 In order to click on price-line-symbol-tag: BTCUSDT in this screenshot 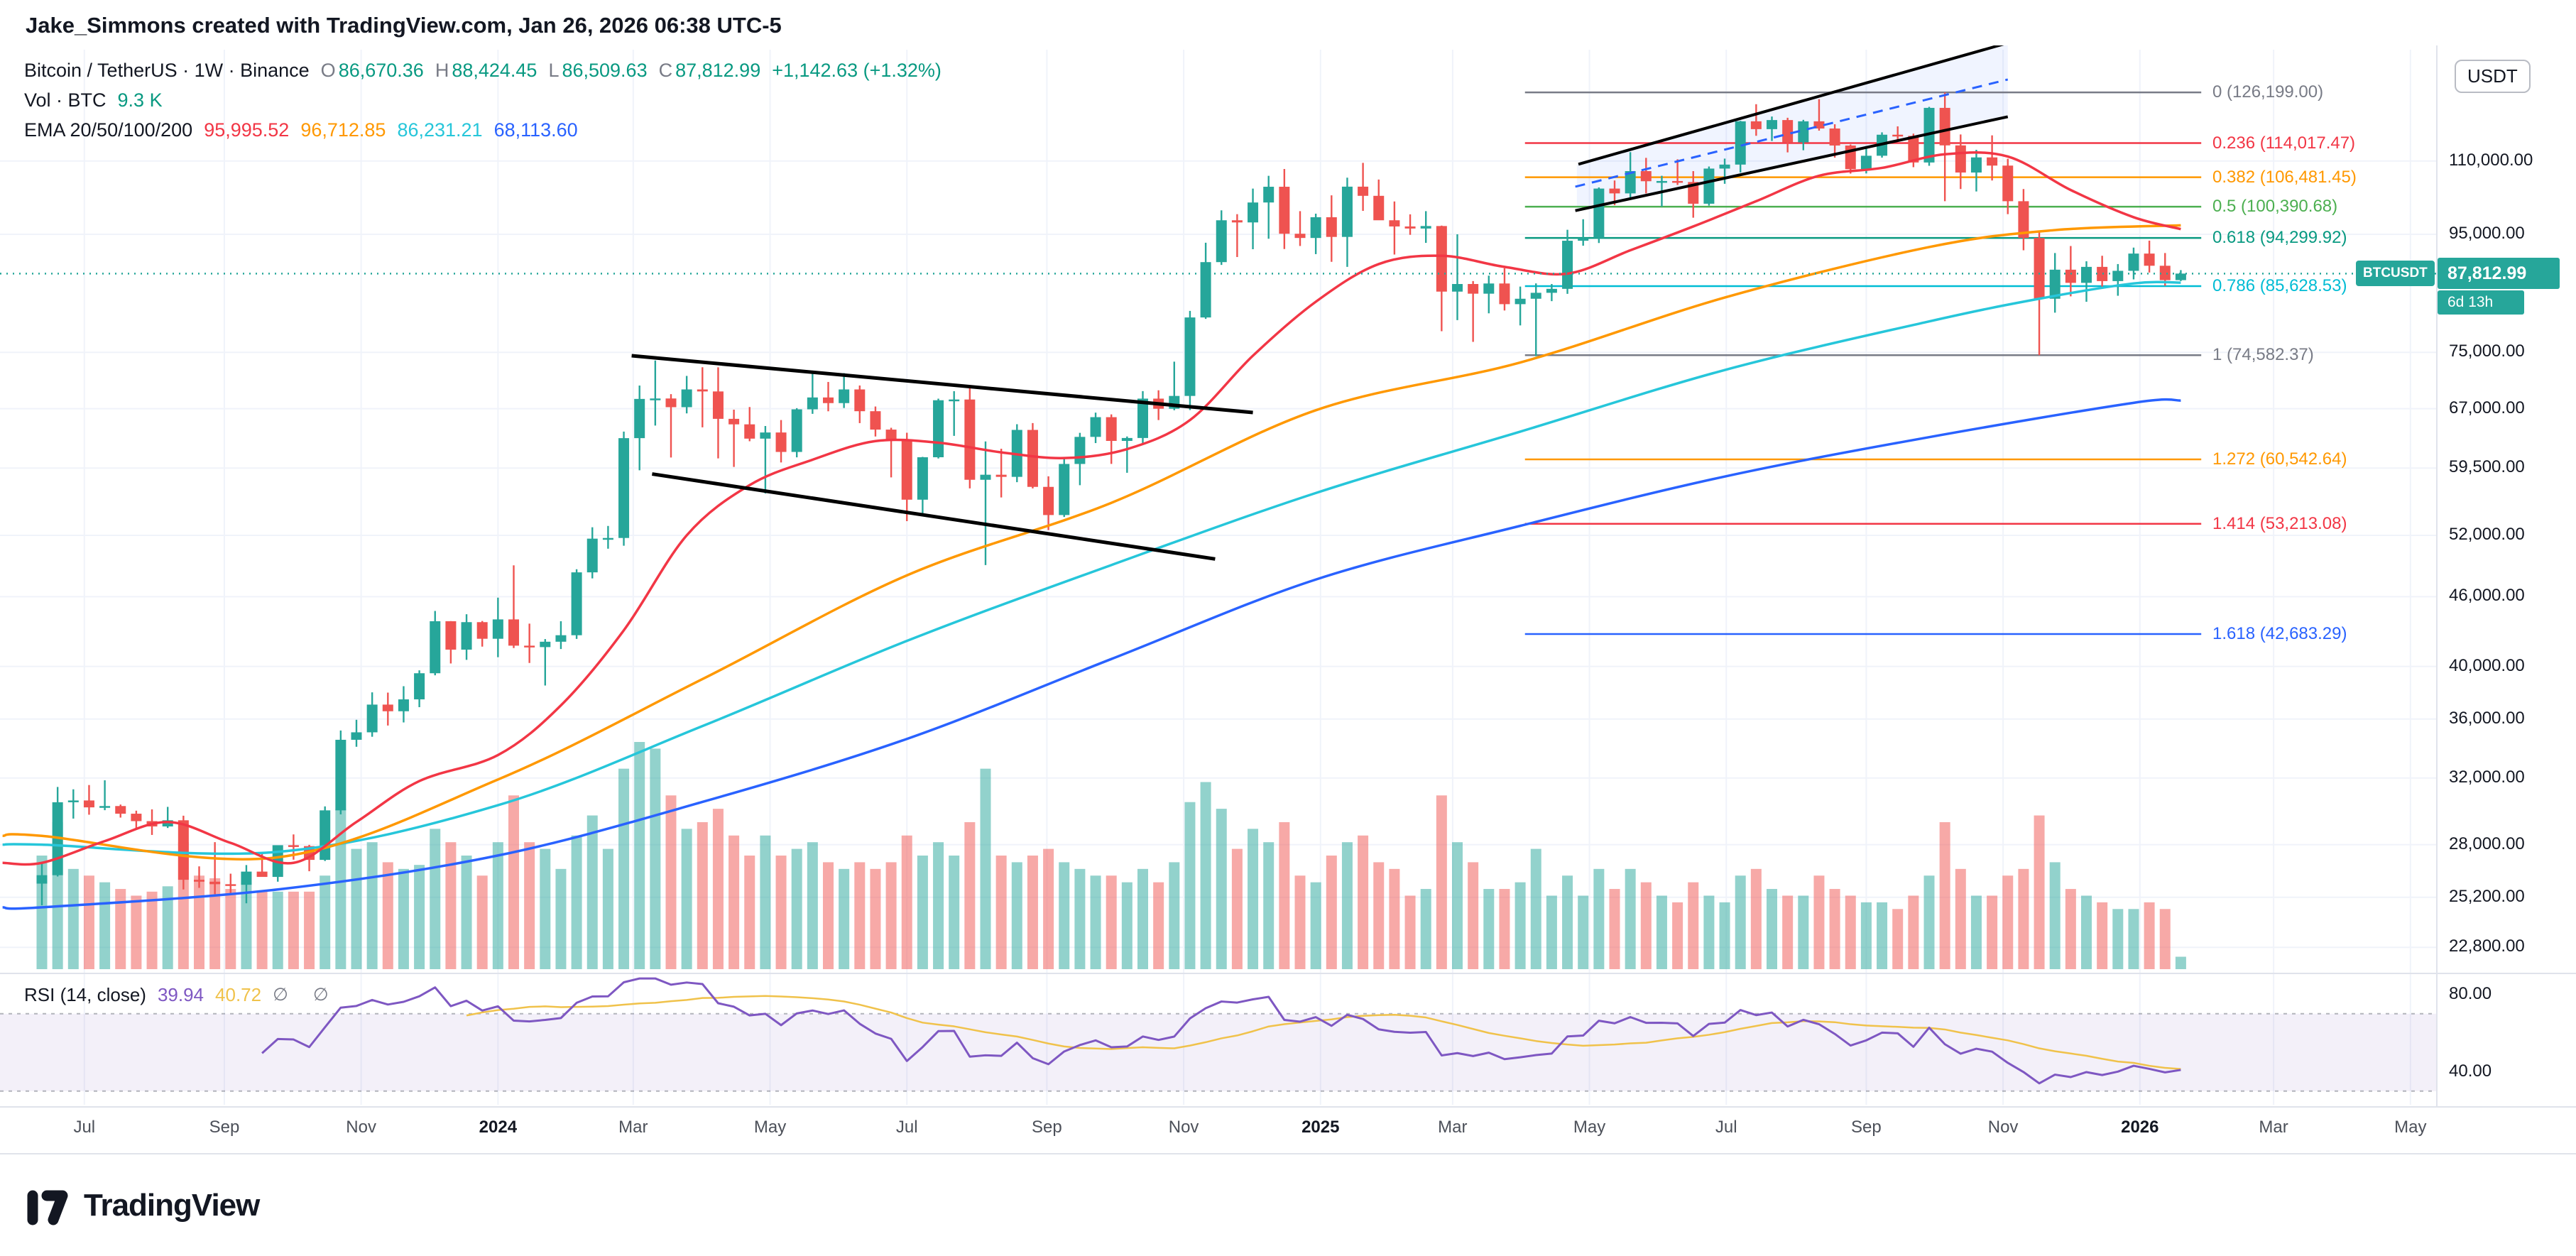, I will do `click(2395, 274)`.